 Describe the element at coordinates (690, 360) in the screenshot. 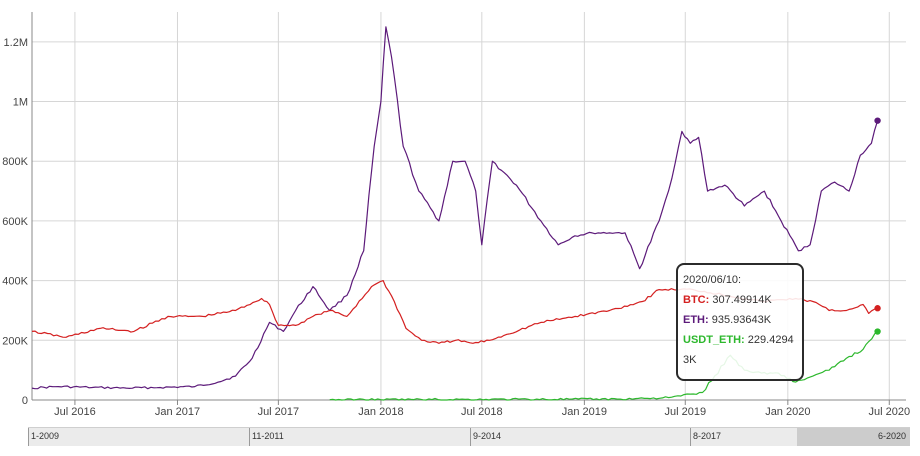

I see `tooltip-extra: 3K` at that location.